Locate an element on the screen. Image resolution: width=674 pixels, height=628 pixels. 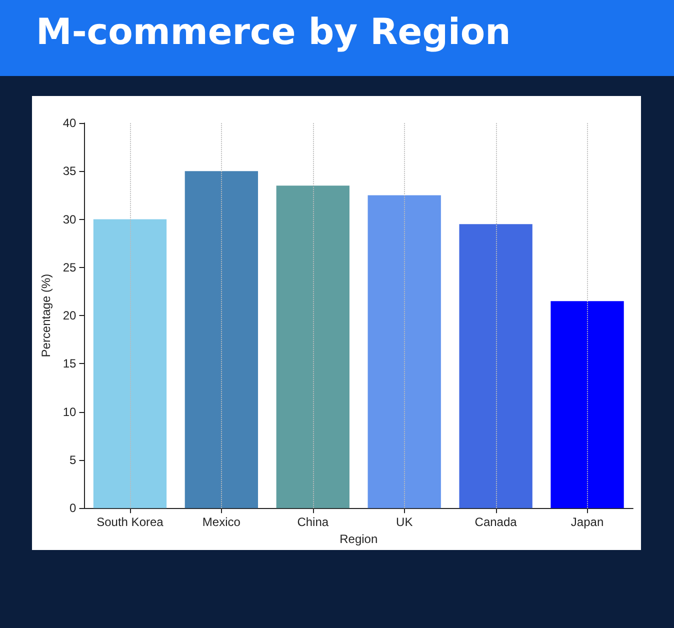
x-tick-label: Japan is located at coordinates (587, 522).